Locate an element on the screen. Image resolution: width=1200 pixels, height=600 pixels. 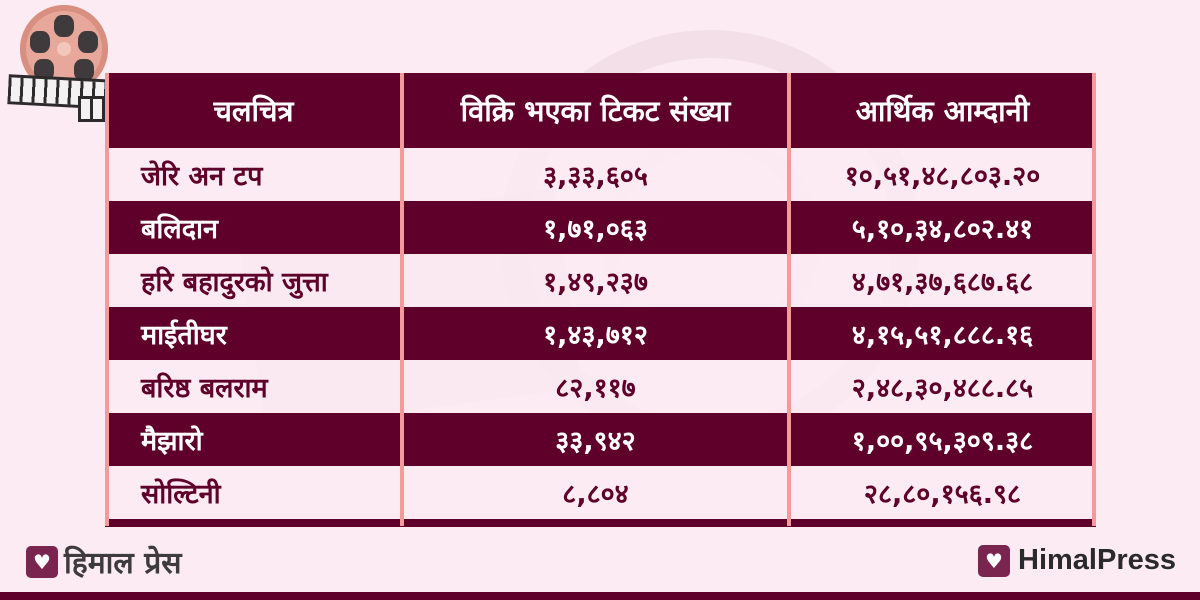
logo-text-english: HimalPress is located at coordinates (1097, 560).